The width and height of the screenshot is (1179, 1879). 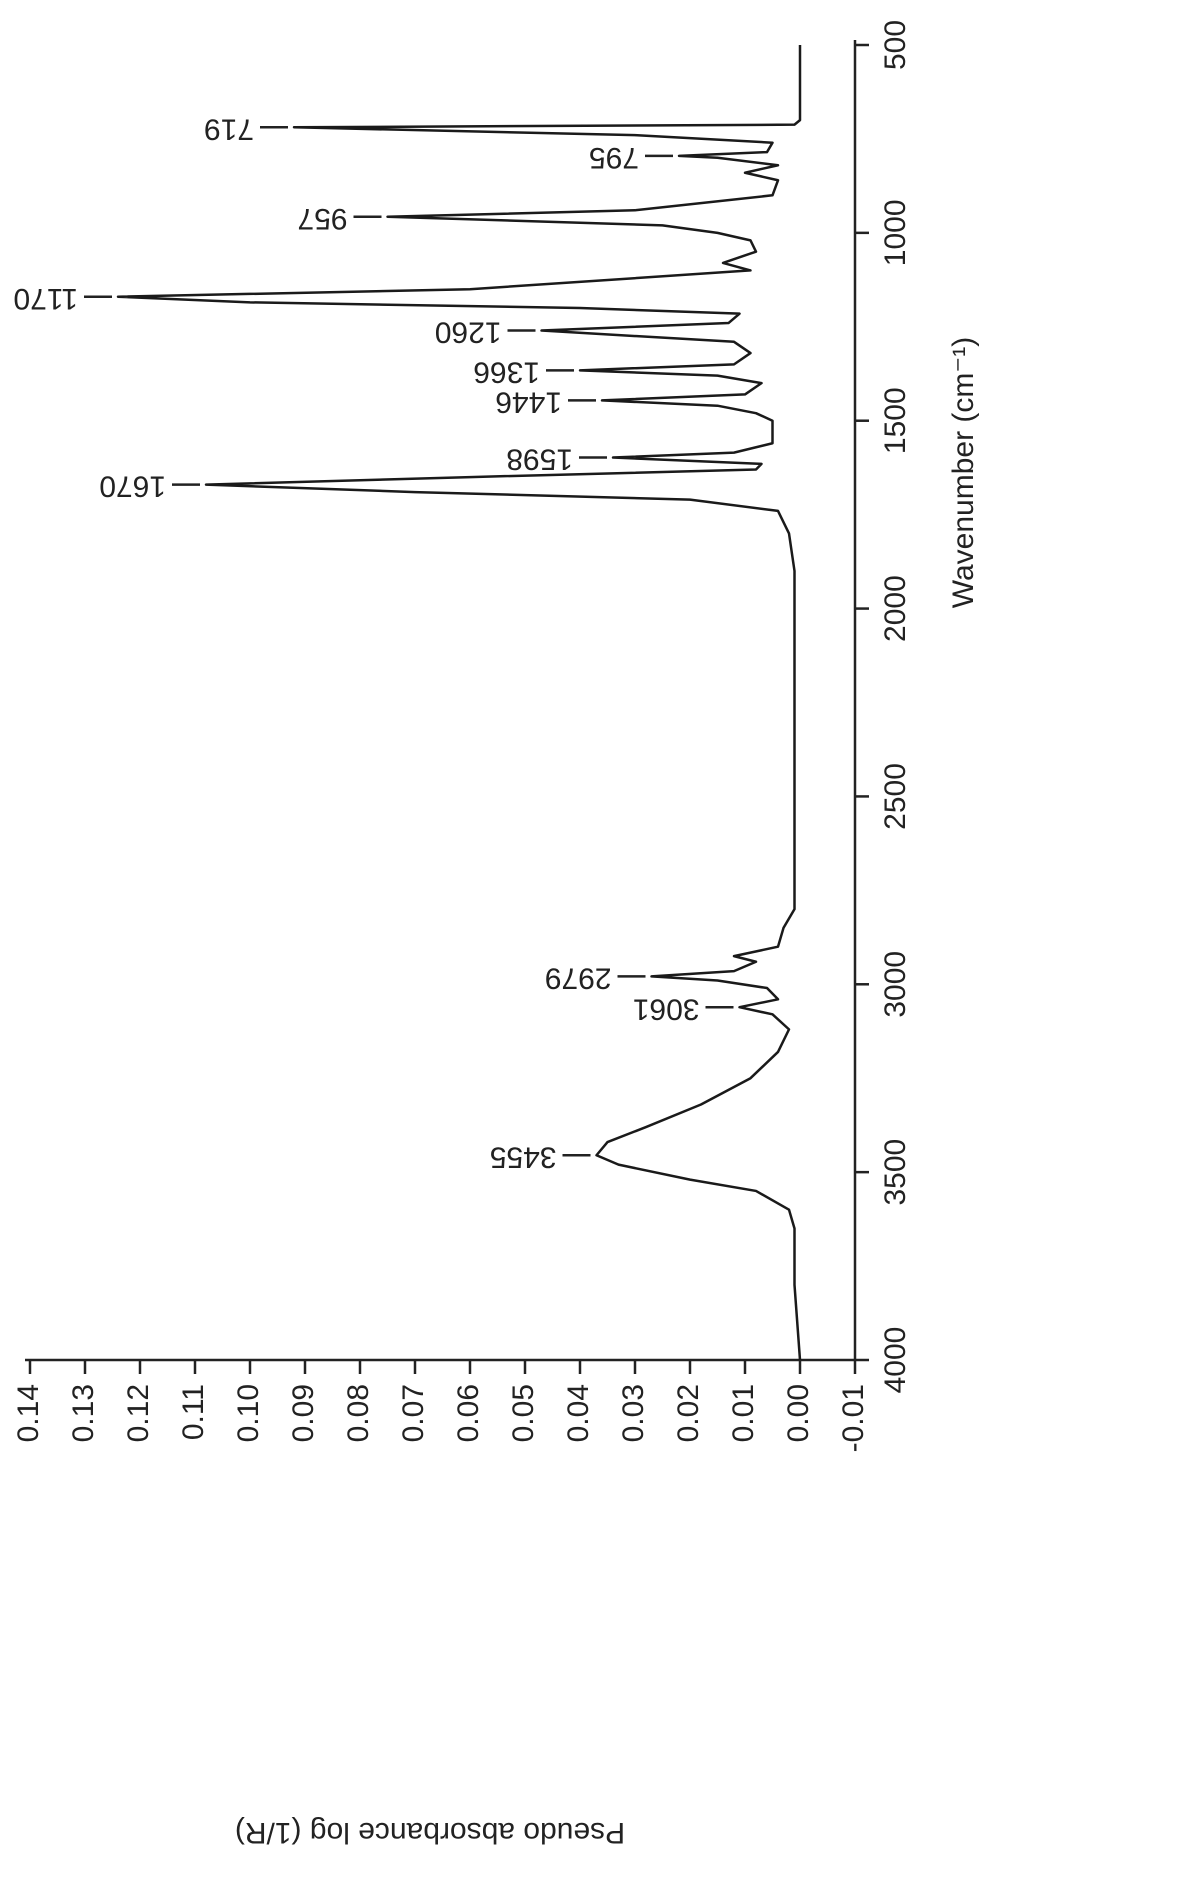 I want to click on peak-label: 719, so click(x=229, y=128).